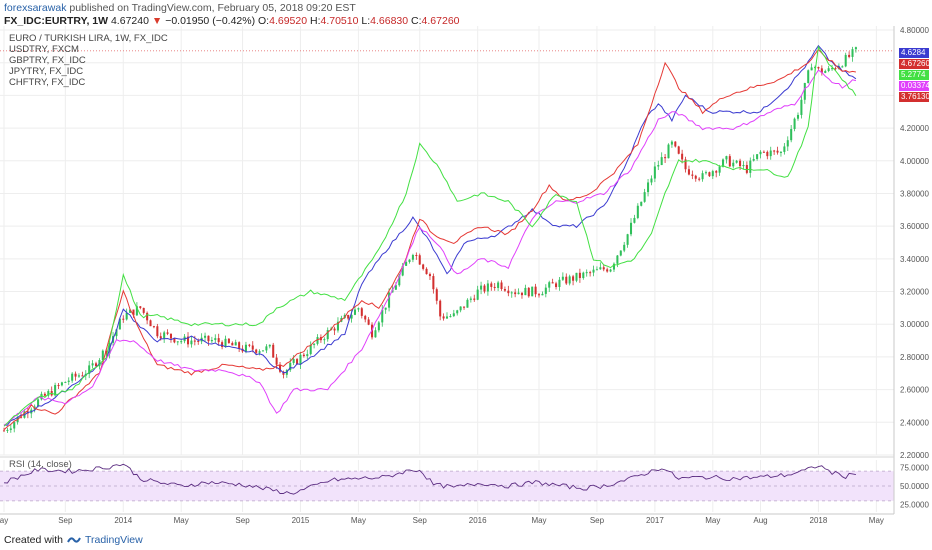 The width and height of the screenshot is (932, 550). Describe the element at coordinates (47, 82) in the screenshot. I see `legend-item-chftry: CHFTRY, FX_IDC` at that location.